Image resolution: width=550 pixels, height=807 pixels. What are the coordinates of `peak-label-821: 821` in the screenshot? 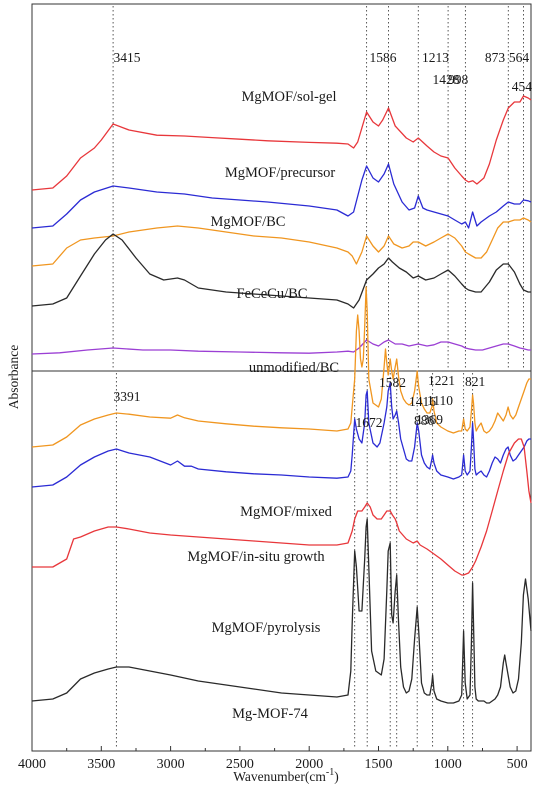 It's located at (475, 381).